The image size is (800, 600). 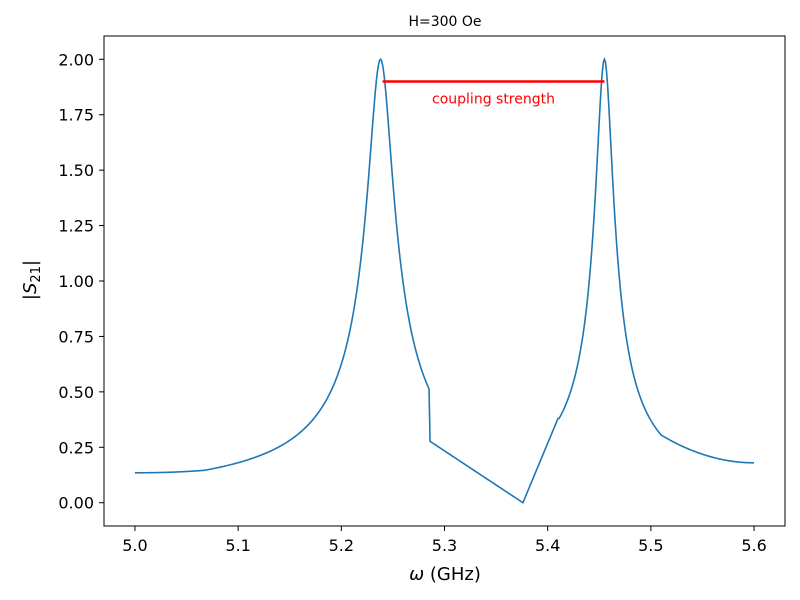 What do you see at coordinates (753, 545) in the screenshot?
I see `x-tick-label: 5.6` at bounding box center [753, 545].